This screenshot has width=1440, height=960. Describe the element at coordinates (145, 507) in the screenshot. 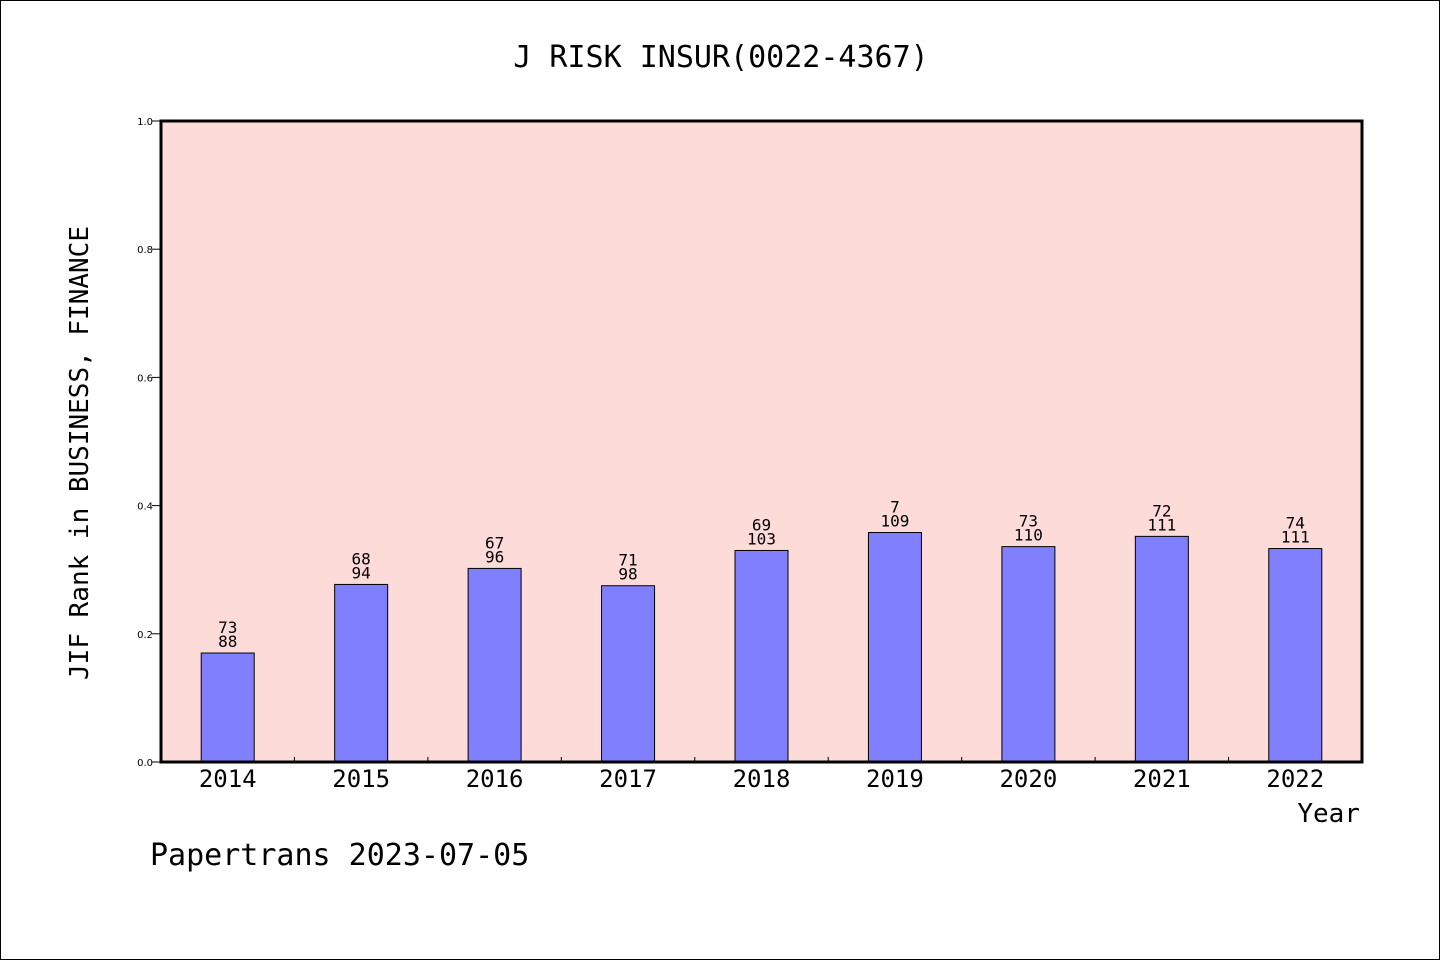

I see `y-tick-label: 0.4` at that location.